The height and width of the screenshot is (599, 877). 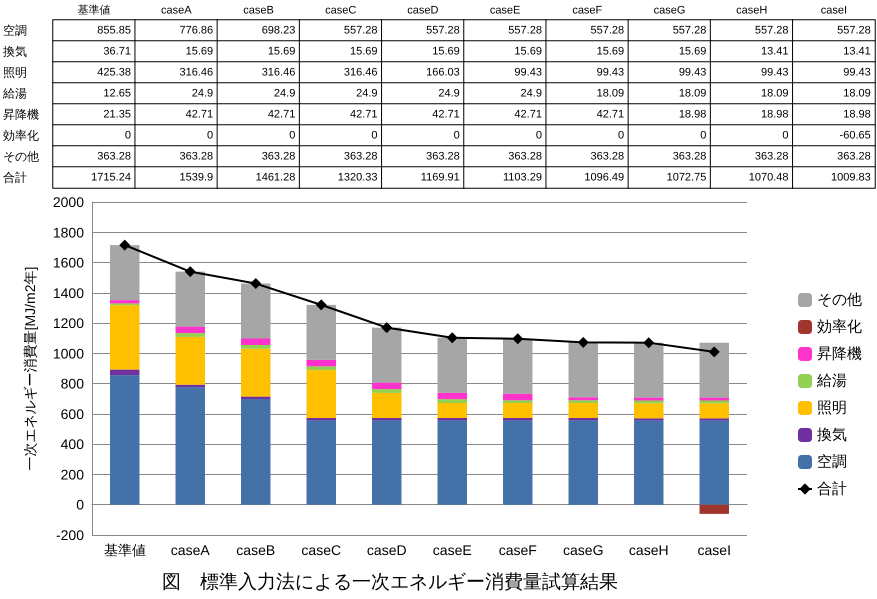 What do you see at coordinates (839, 354) in the screenshot?
I see `legend-label: 昇降機` at bounding box center [839, 354].